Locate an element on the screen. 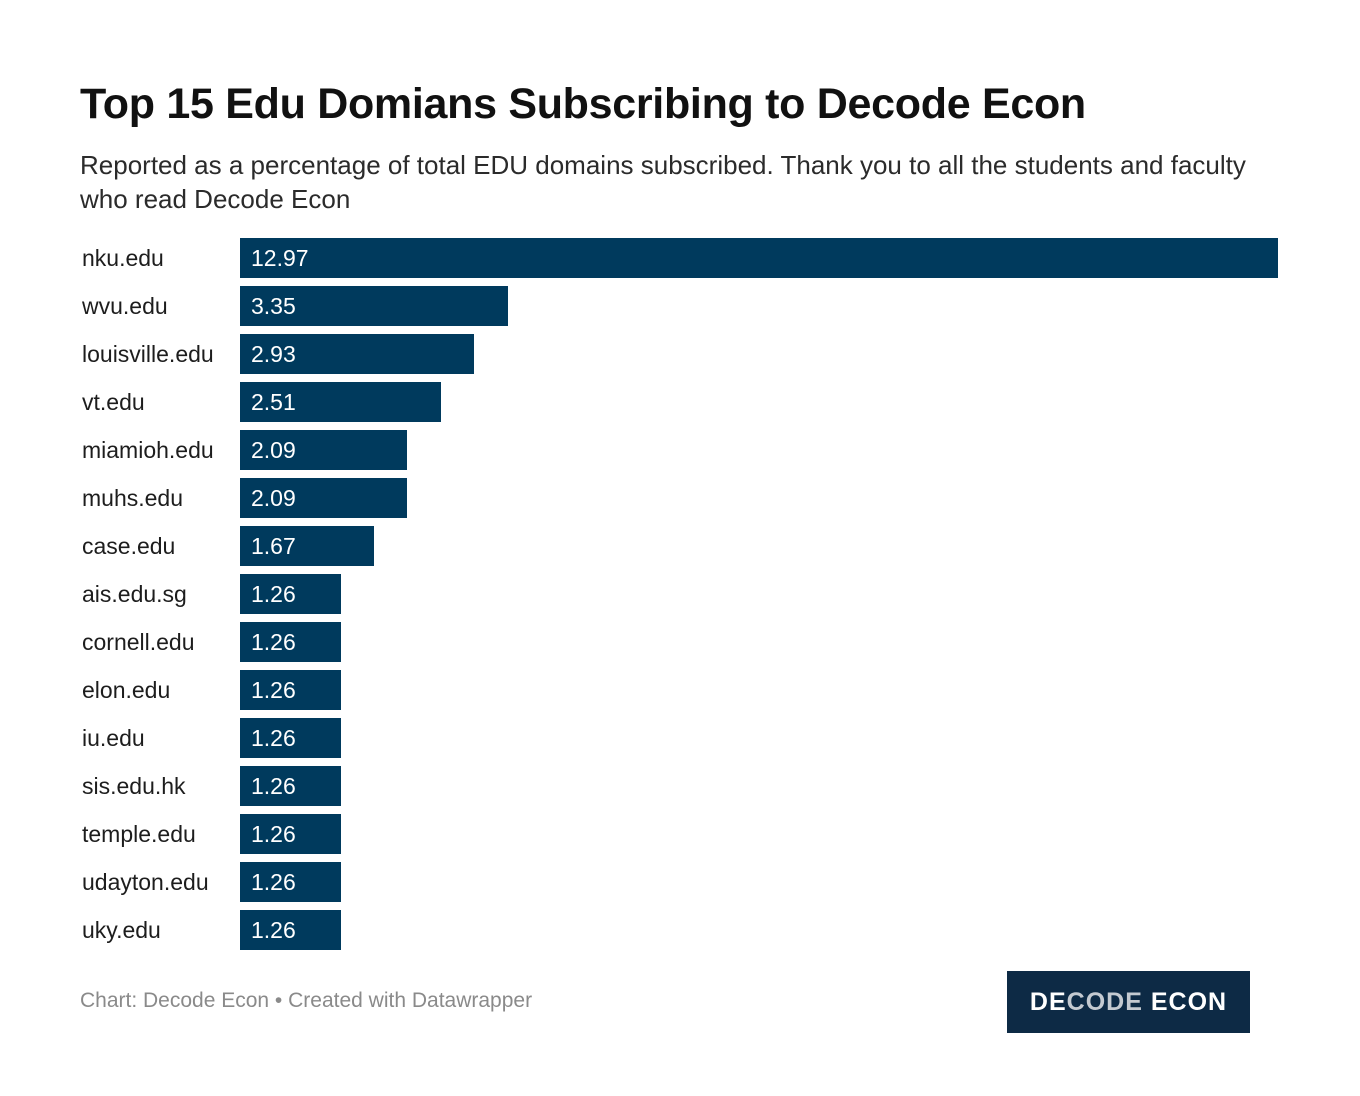  bar-row: uky.edu 1.26 is located at coordinates (680, 930).